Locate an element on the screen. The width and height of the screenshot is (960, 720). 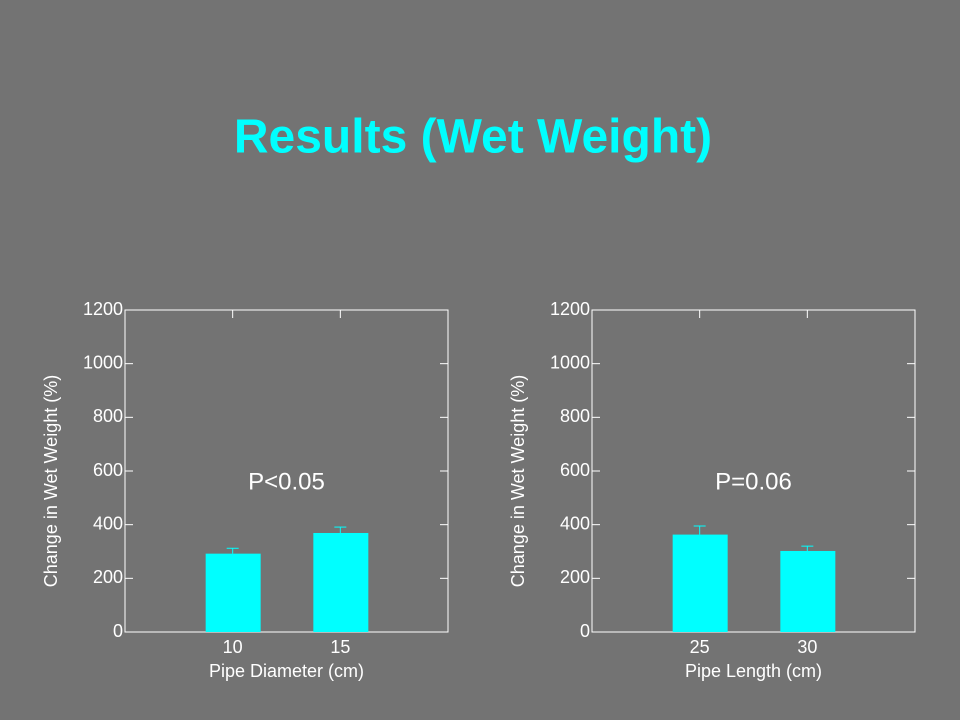
x-tick-label: 30 is located at coordinates (807, 647).